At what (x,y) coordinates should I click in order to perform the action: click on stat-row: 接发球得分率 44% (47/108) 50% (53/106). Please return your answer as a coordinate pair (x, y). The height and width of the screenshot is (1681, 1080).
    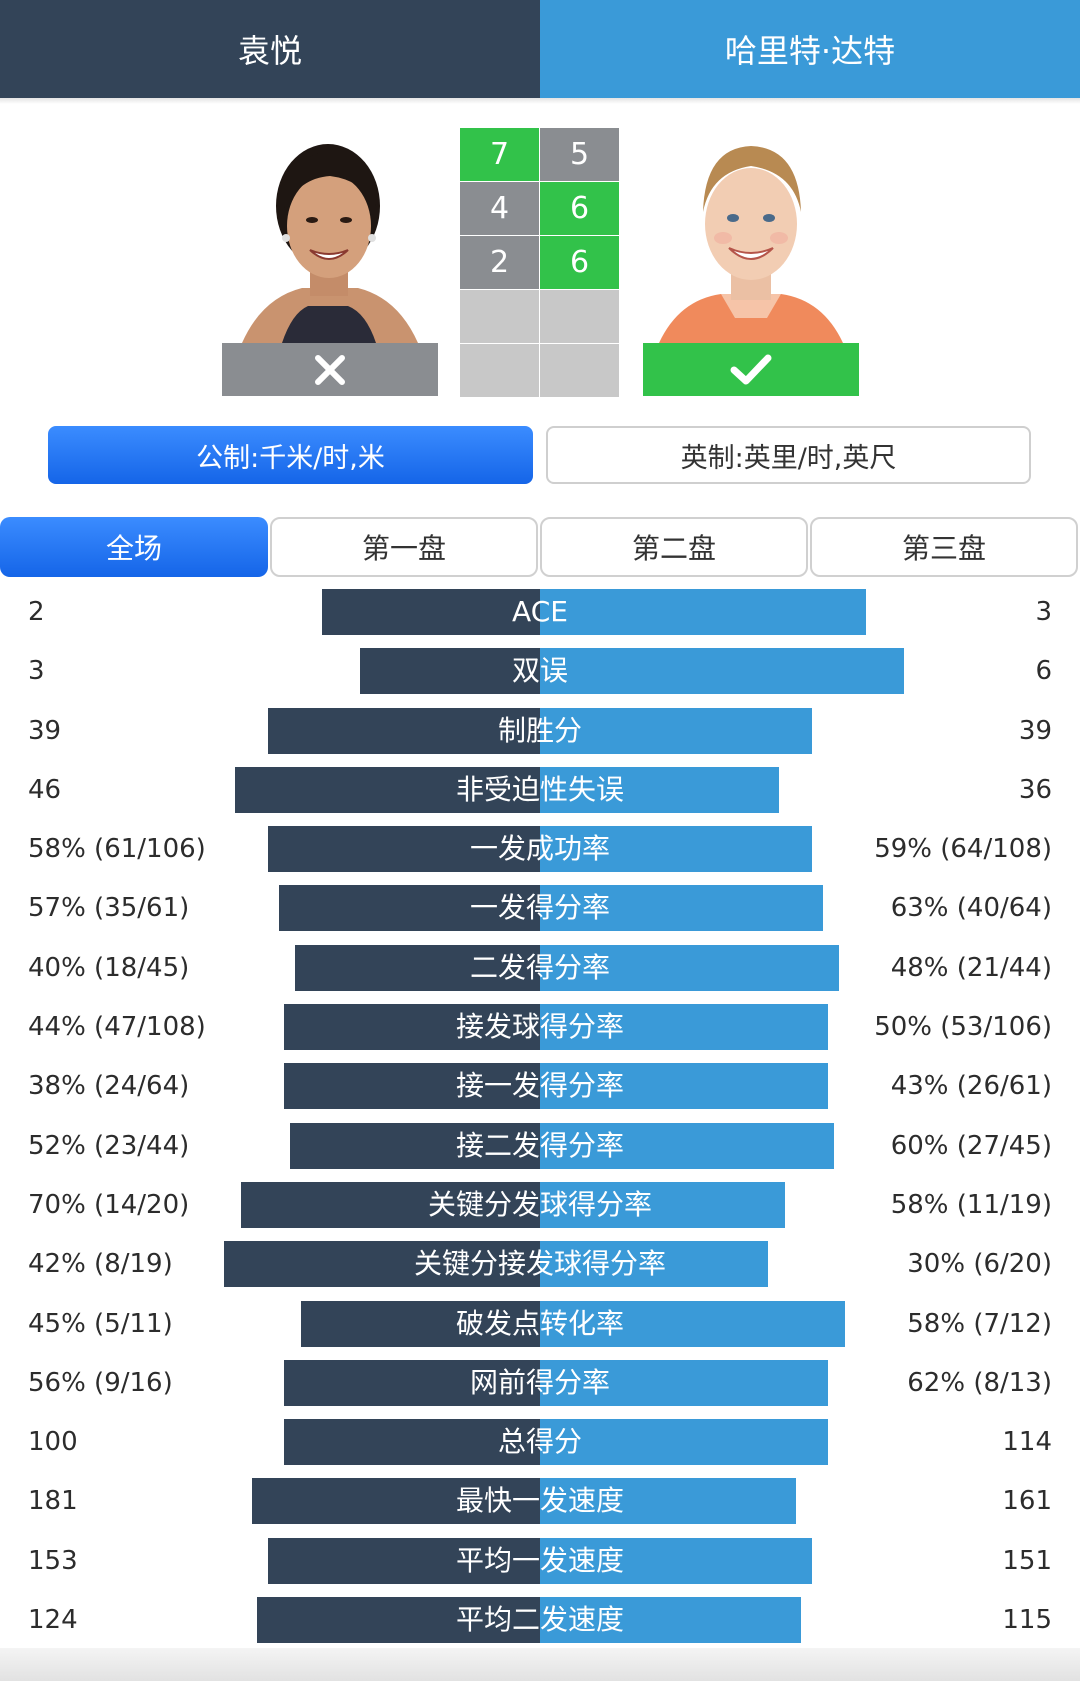
    Looking at the image, I should click on (540, 1031).